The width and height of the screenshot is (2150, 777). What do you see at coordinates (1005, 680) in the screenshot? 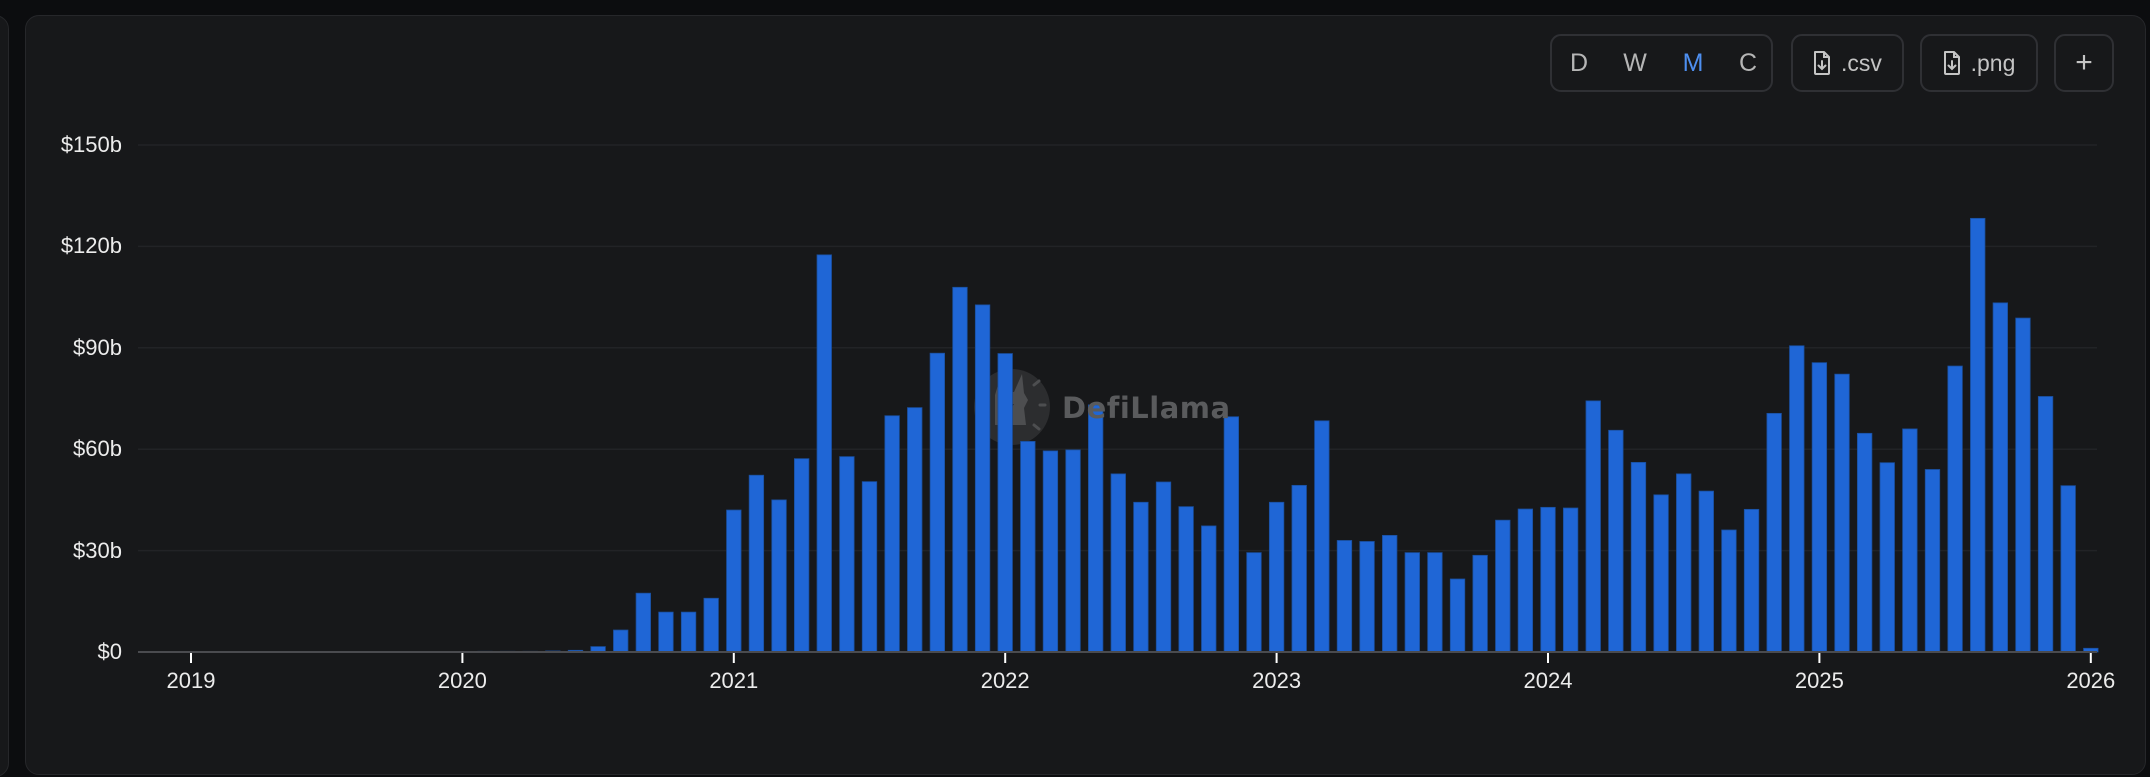
I see `x-tick-label: 2022` at bounding box center [1005, 680].